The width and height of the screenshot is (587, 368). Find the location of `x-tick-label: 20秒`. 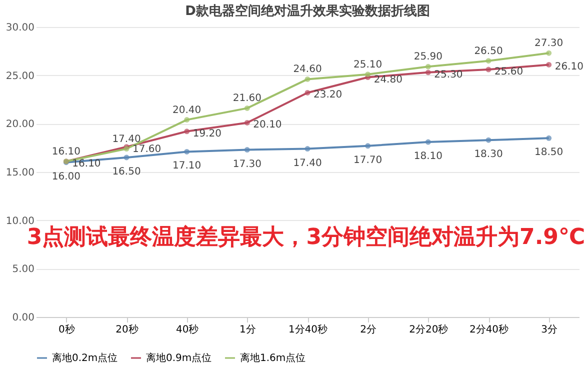

x-tick-label: 20秒 is located at coordinates (127, 330).